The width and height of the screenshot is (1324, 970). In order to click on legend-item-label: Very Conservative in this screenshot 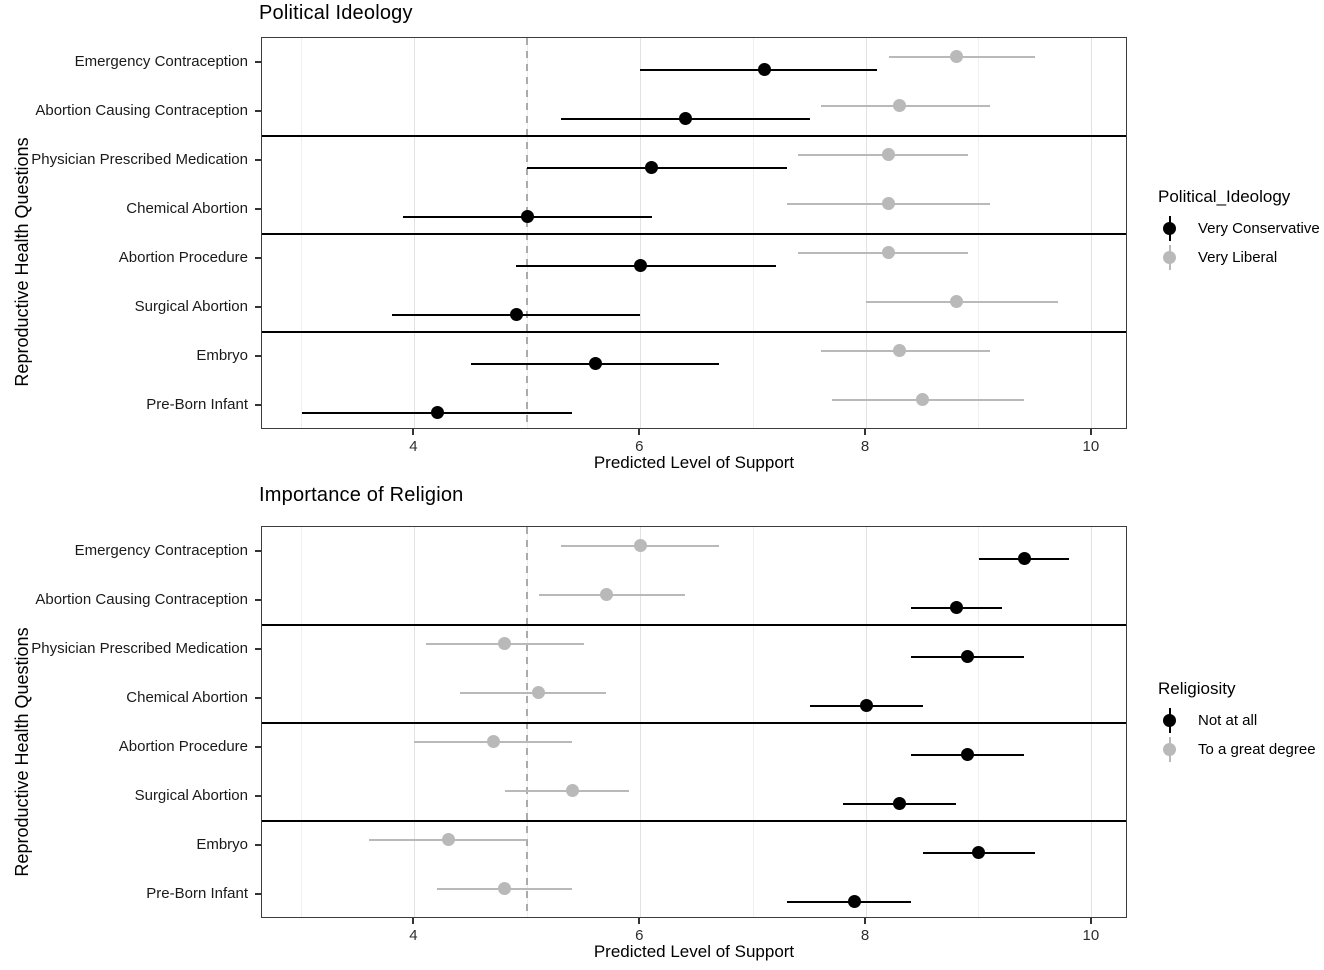, I will do `click(1259, 228)`.